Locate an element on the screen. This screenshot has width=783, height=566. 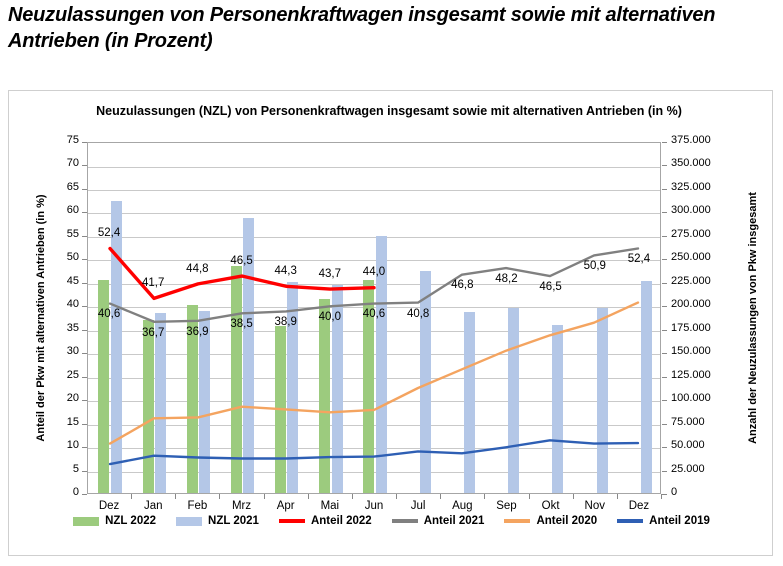
y-axis-right-tick-label: 350.000 is located at coordinates (691, 163).